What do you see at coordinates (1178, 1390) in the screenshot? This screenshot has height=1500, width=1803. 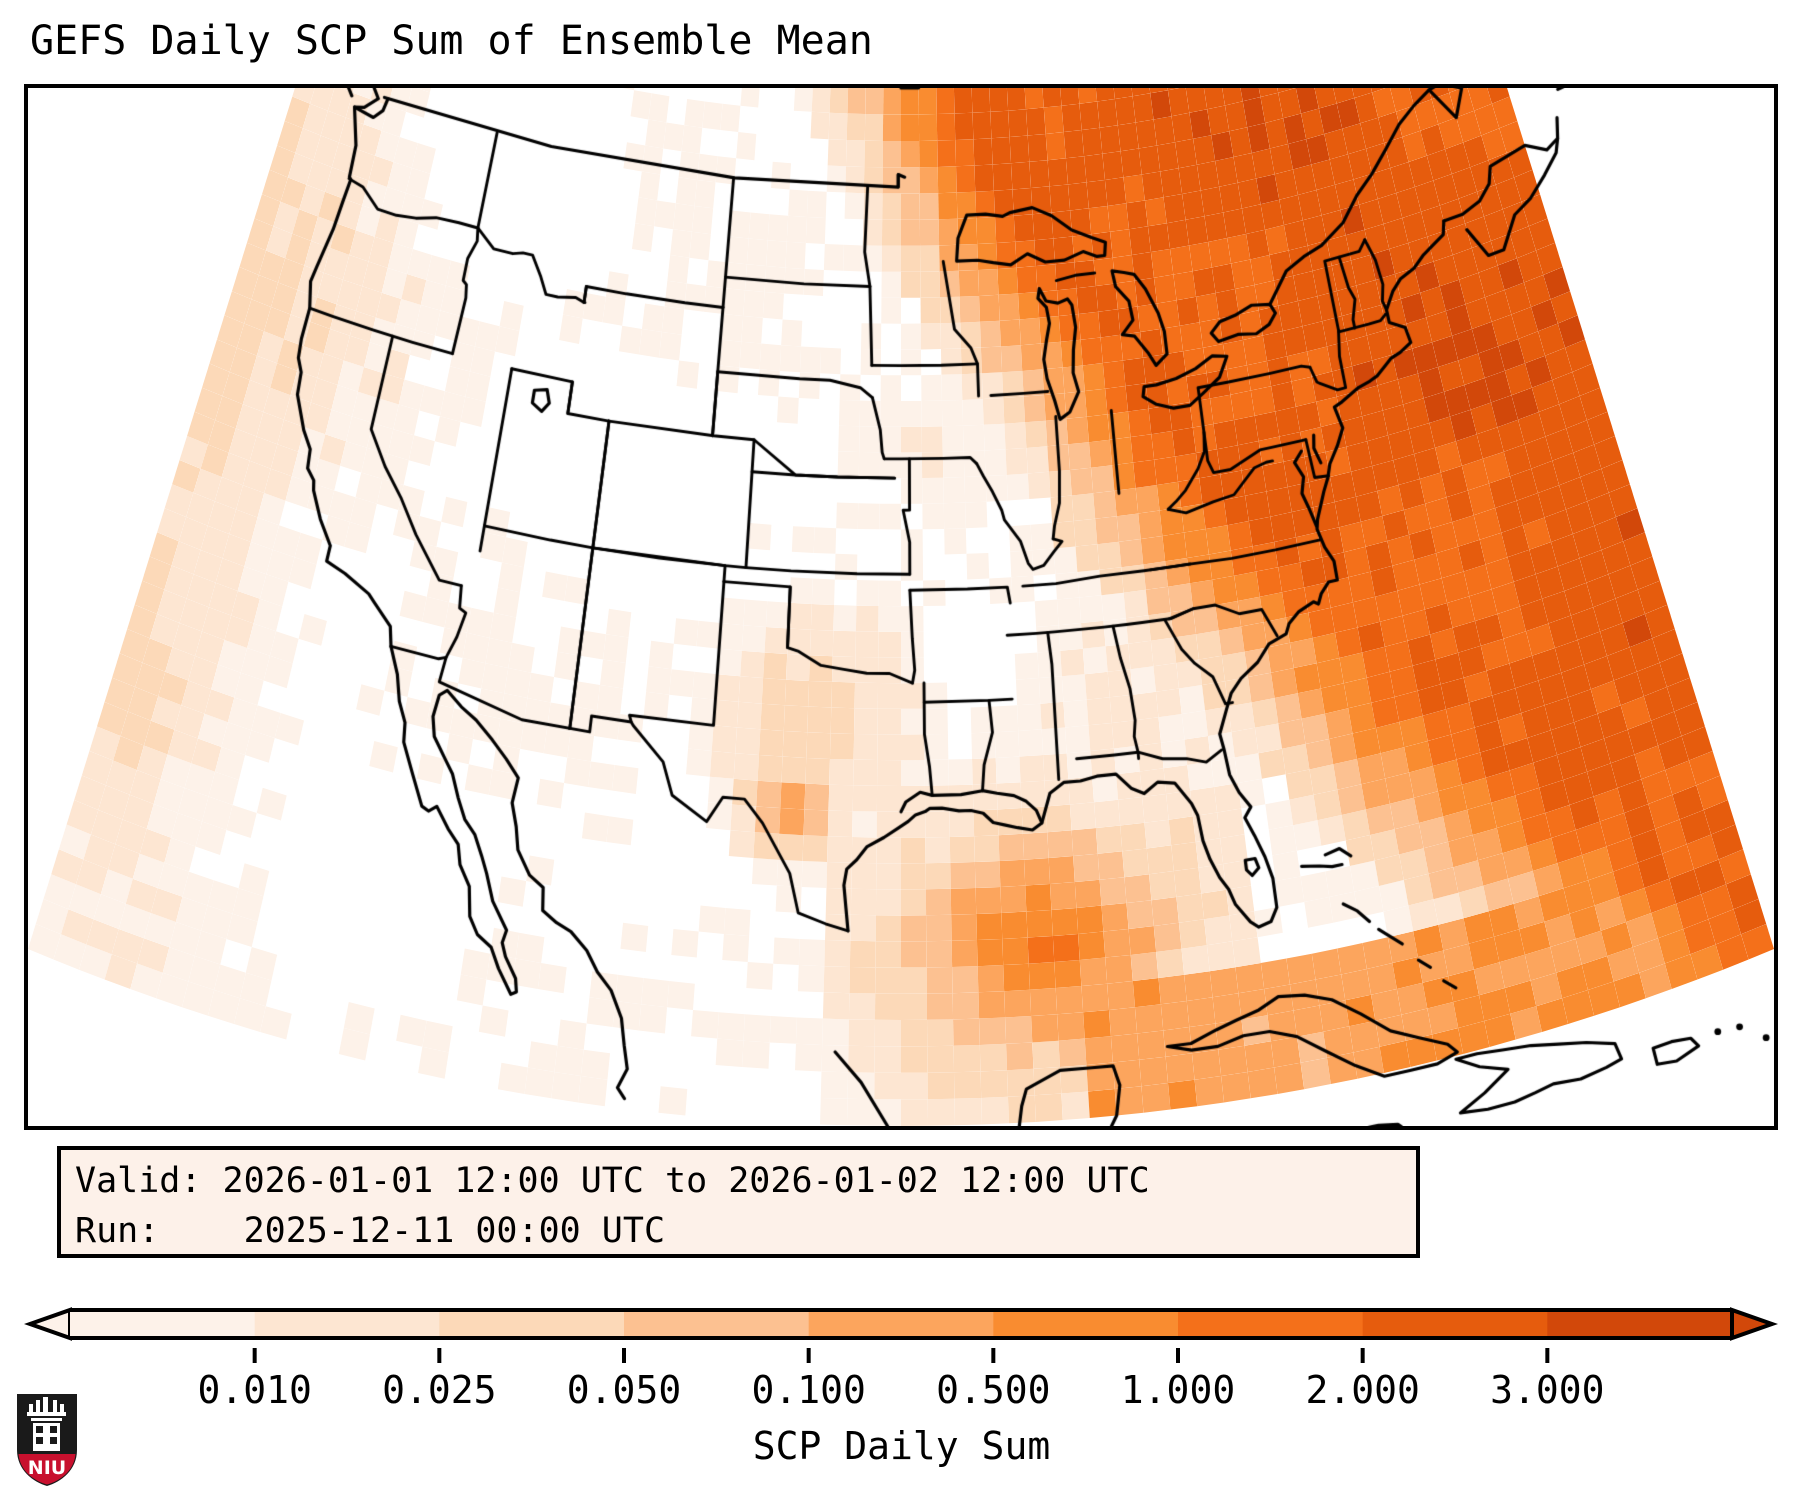 I see `colorbar-tick-label: 1.000` at bounding box center [1178, 1390].